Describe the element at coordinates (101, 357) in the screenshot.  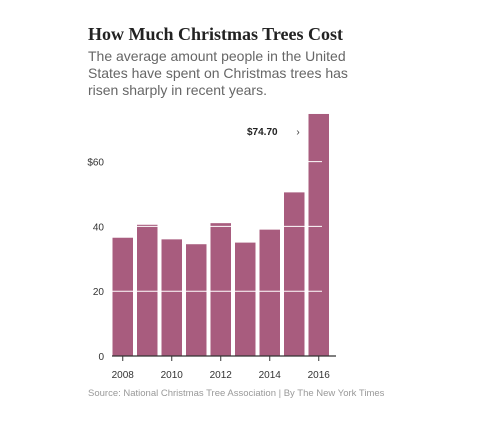
I see `y-tick-label: 0` at that location.